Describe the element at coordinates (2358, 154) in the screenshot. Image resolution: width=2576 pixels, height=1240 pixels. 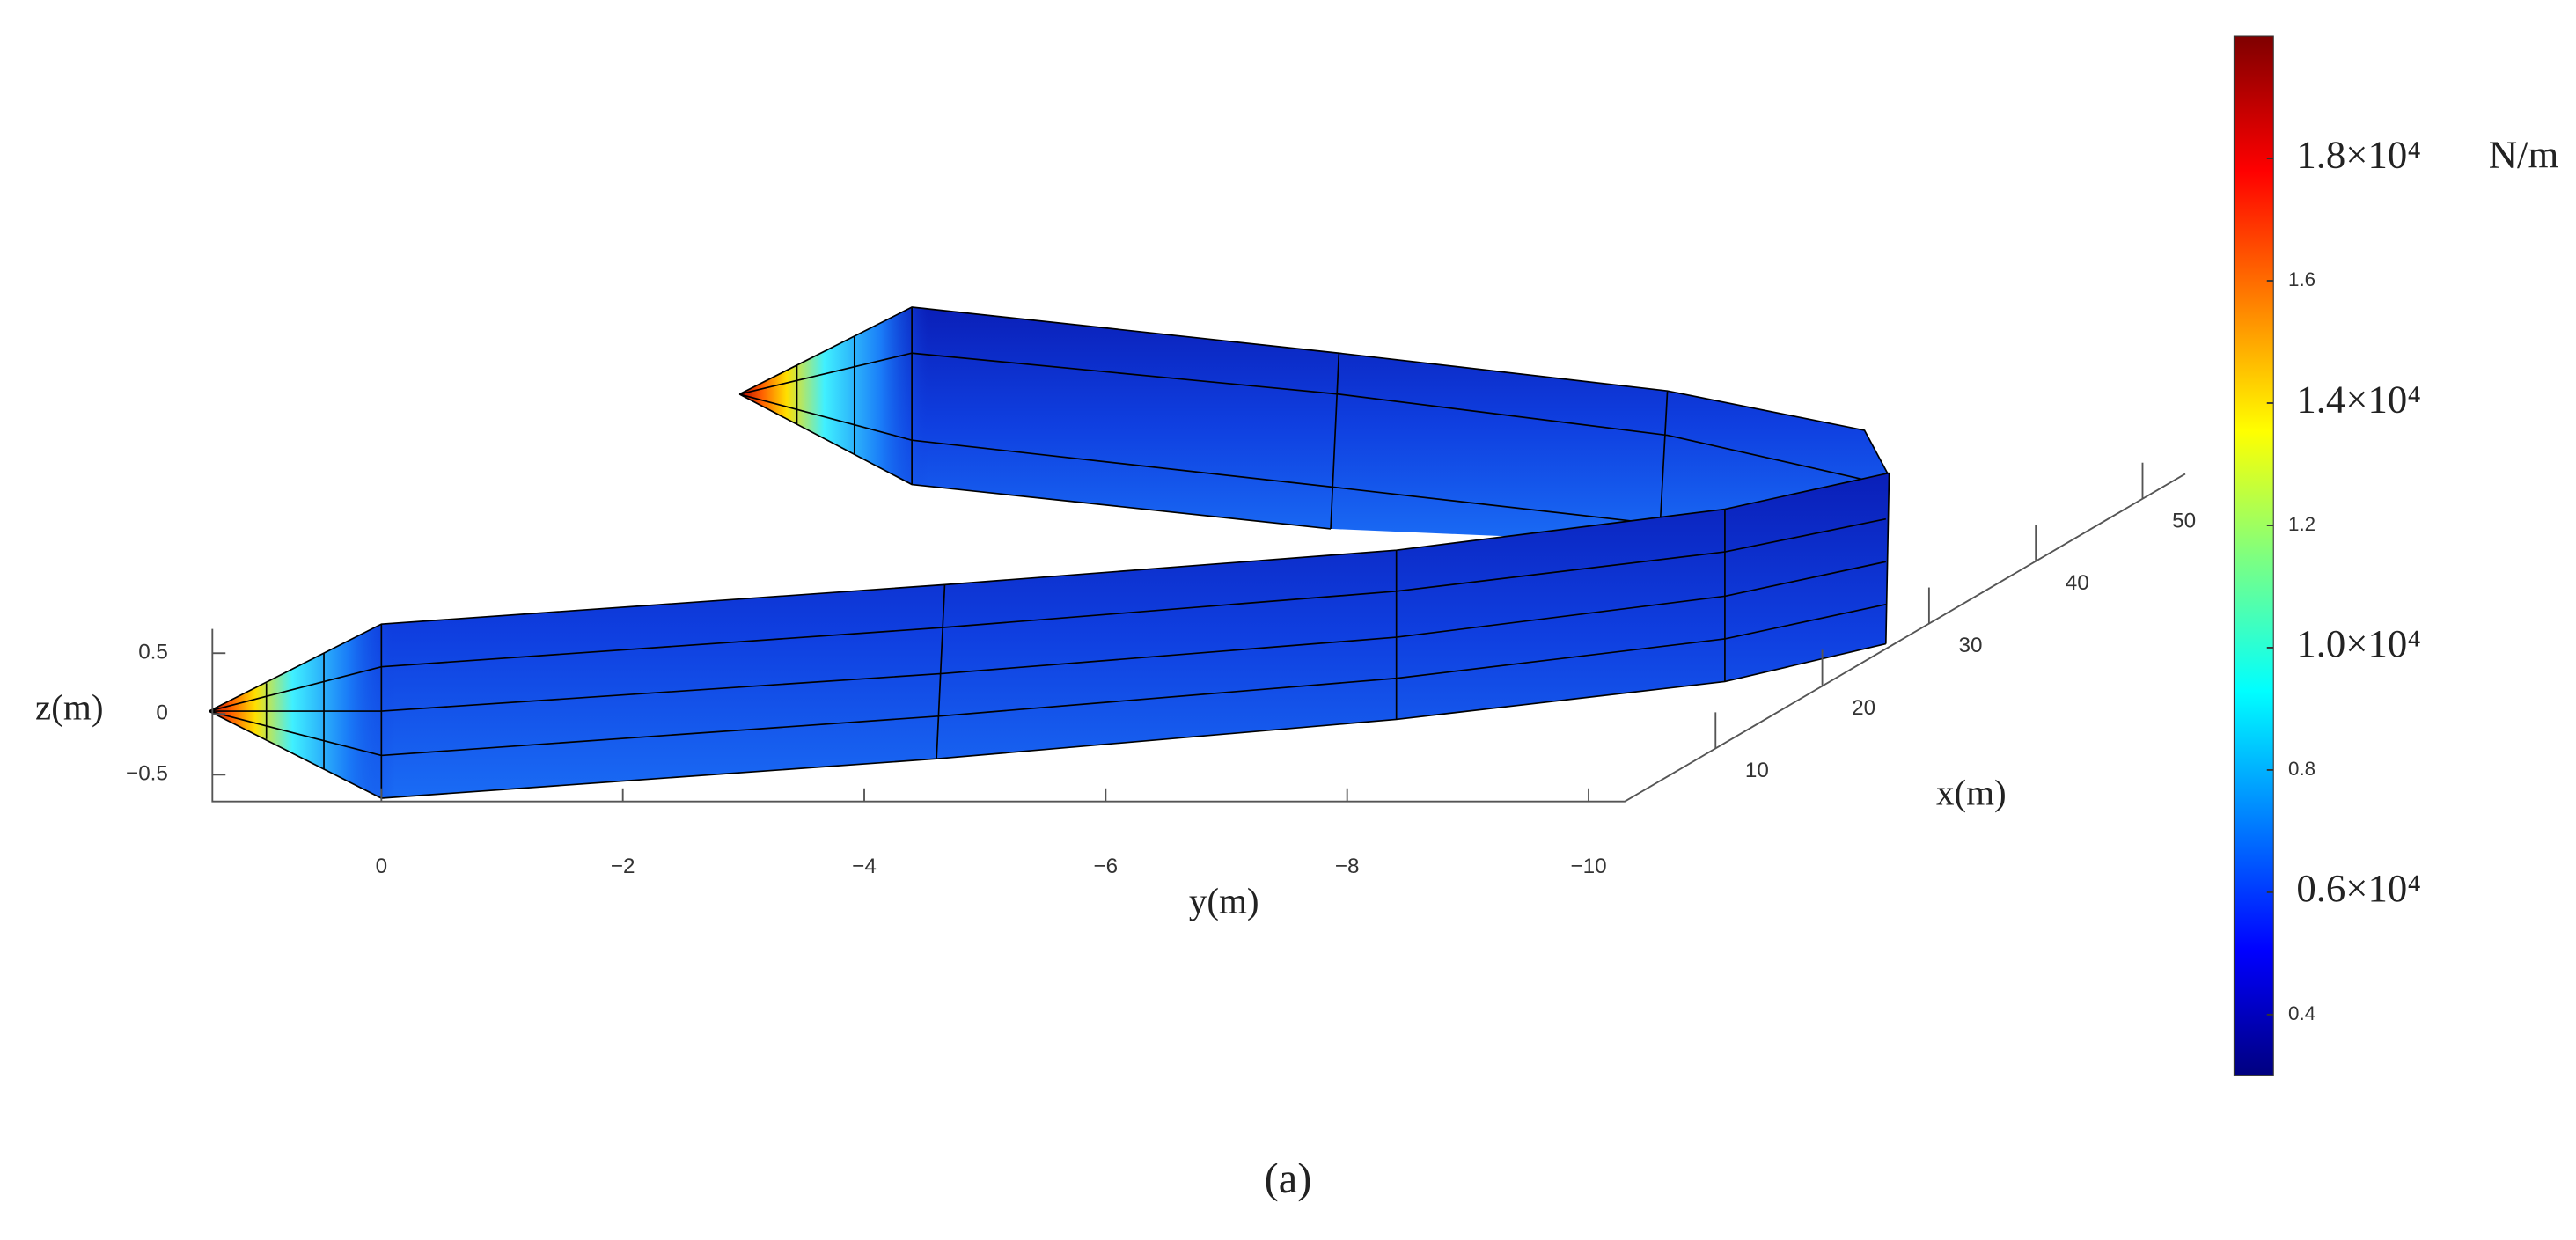
I see `colorbar-label: 1.8×10⁴` at that location.